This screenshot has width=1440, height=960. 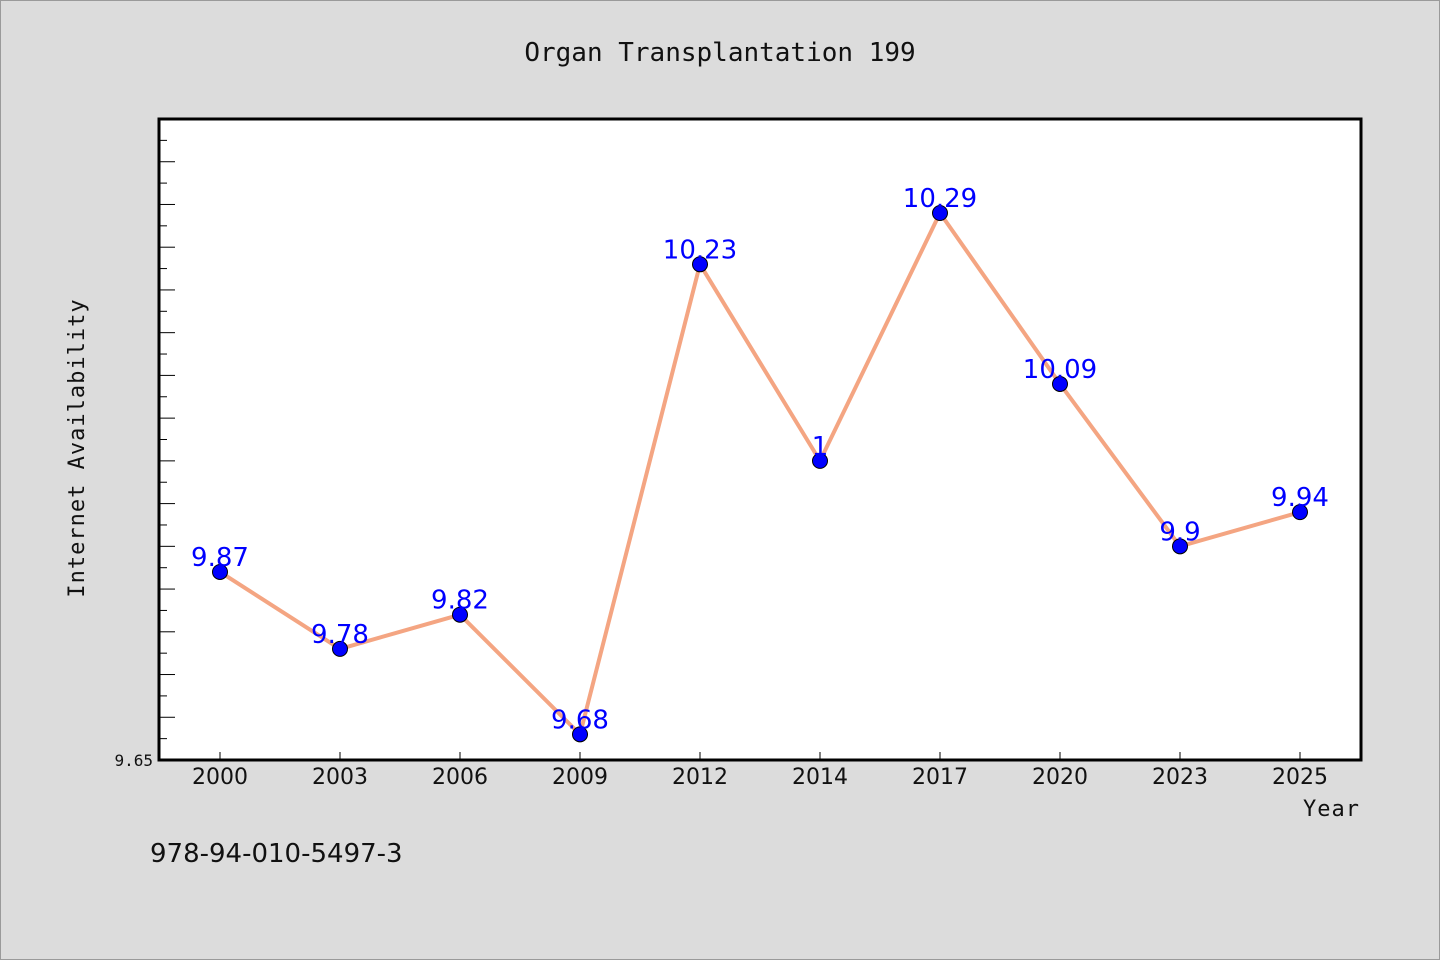 What do you see at coordinates (700, 250) in the screenshot?
I see `data-label: 10.23` at bounding box center [700, 250].